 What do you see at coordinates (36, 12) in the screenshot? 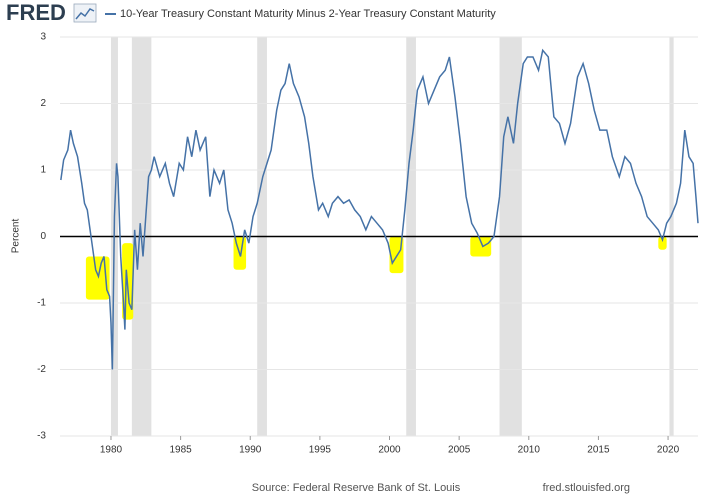
I see `brand-logo: FRED` at bounding box center [36, 12].